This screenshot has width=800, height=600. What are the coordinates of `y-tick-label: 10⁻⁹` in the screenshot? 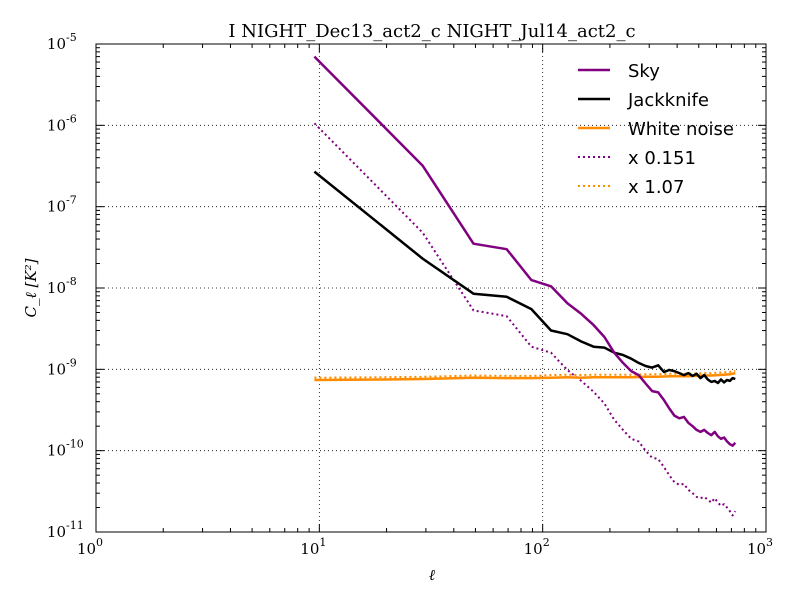 It's located at (62, 367).